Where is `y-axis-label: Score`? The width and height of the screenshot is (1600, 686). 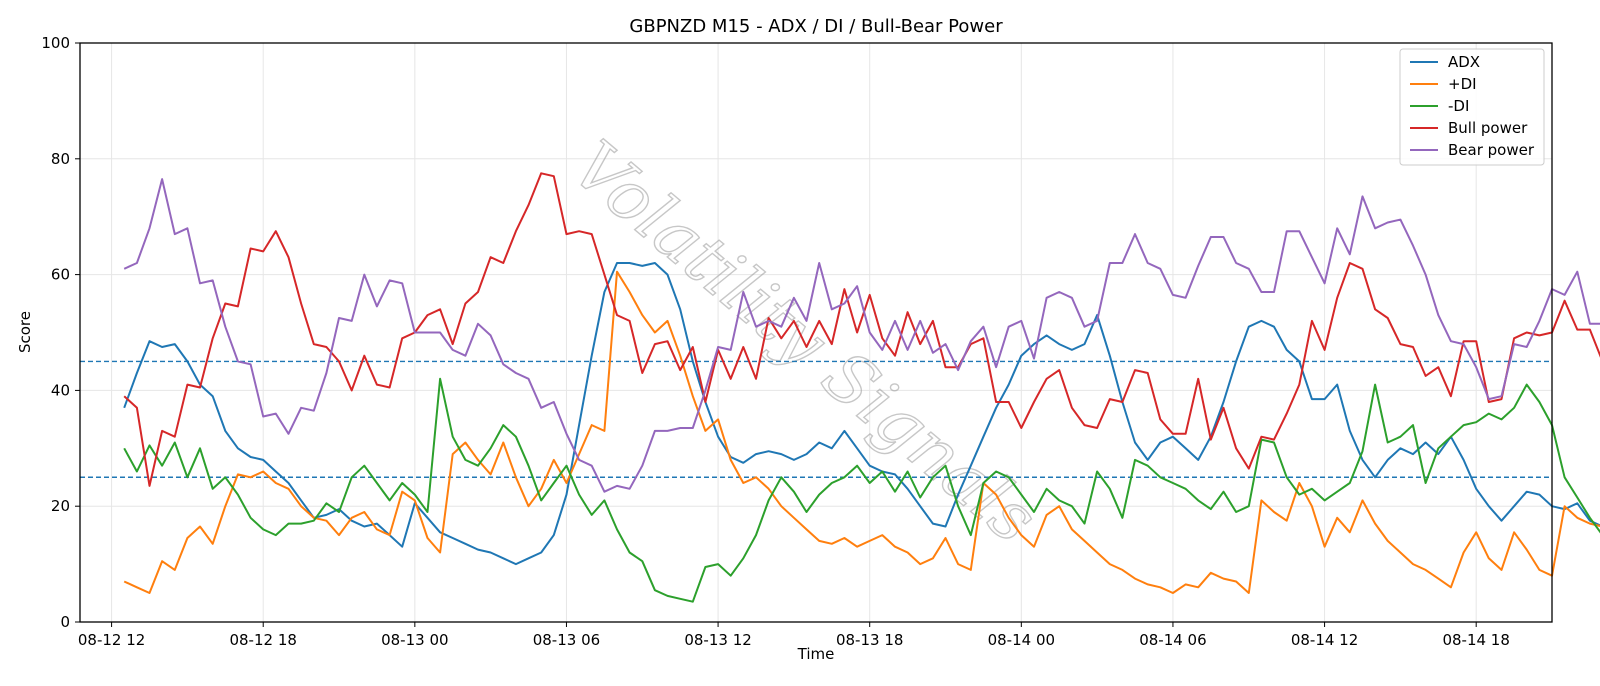
y-axis-label: Score is located at coordinates (25, 332).